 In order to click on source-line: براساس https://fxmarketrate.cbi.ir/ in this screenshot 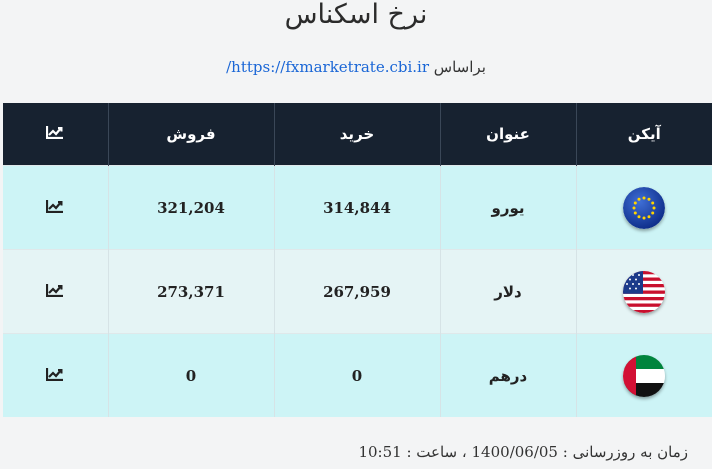, I will do `click(356, 67)`.